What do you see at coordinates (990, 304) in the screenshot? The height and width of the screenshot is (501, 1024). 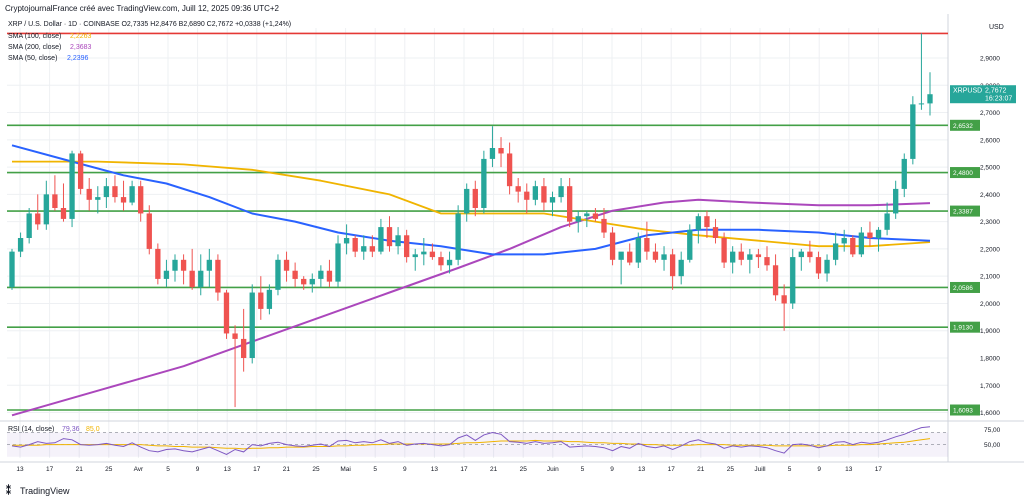 I see `price-tick-label: 2,0000` at bounding box center [990, 304].